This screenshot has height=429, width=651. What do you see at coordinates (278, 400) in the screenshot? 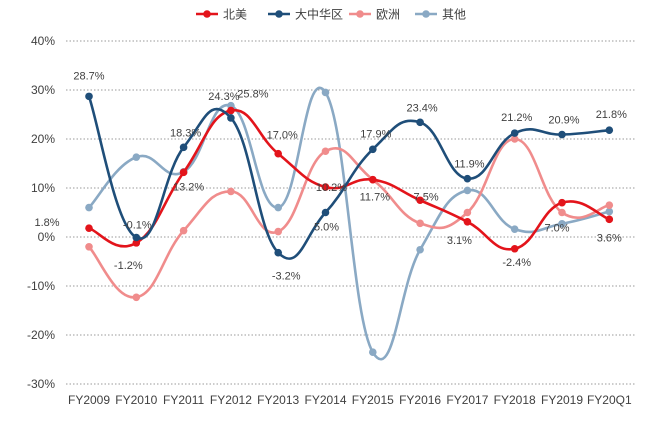
I see `x-tick-label: FY2013` at bounding box center [278, 400].